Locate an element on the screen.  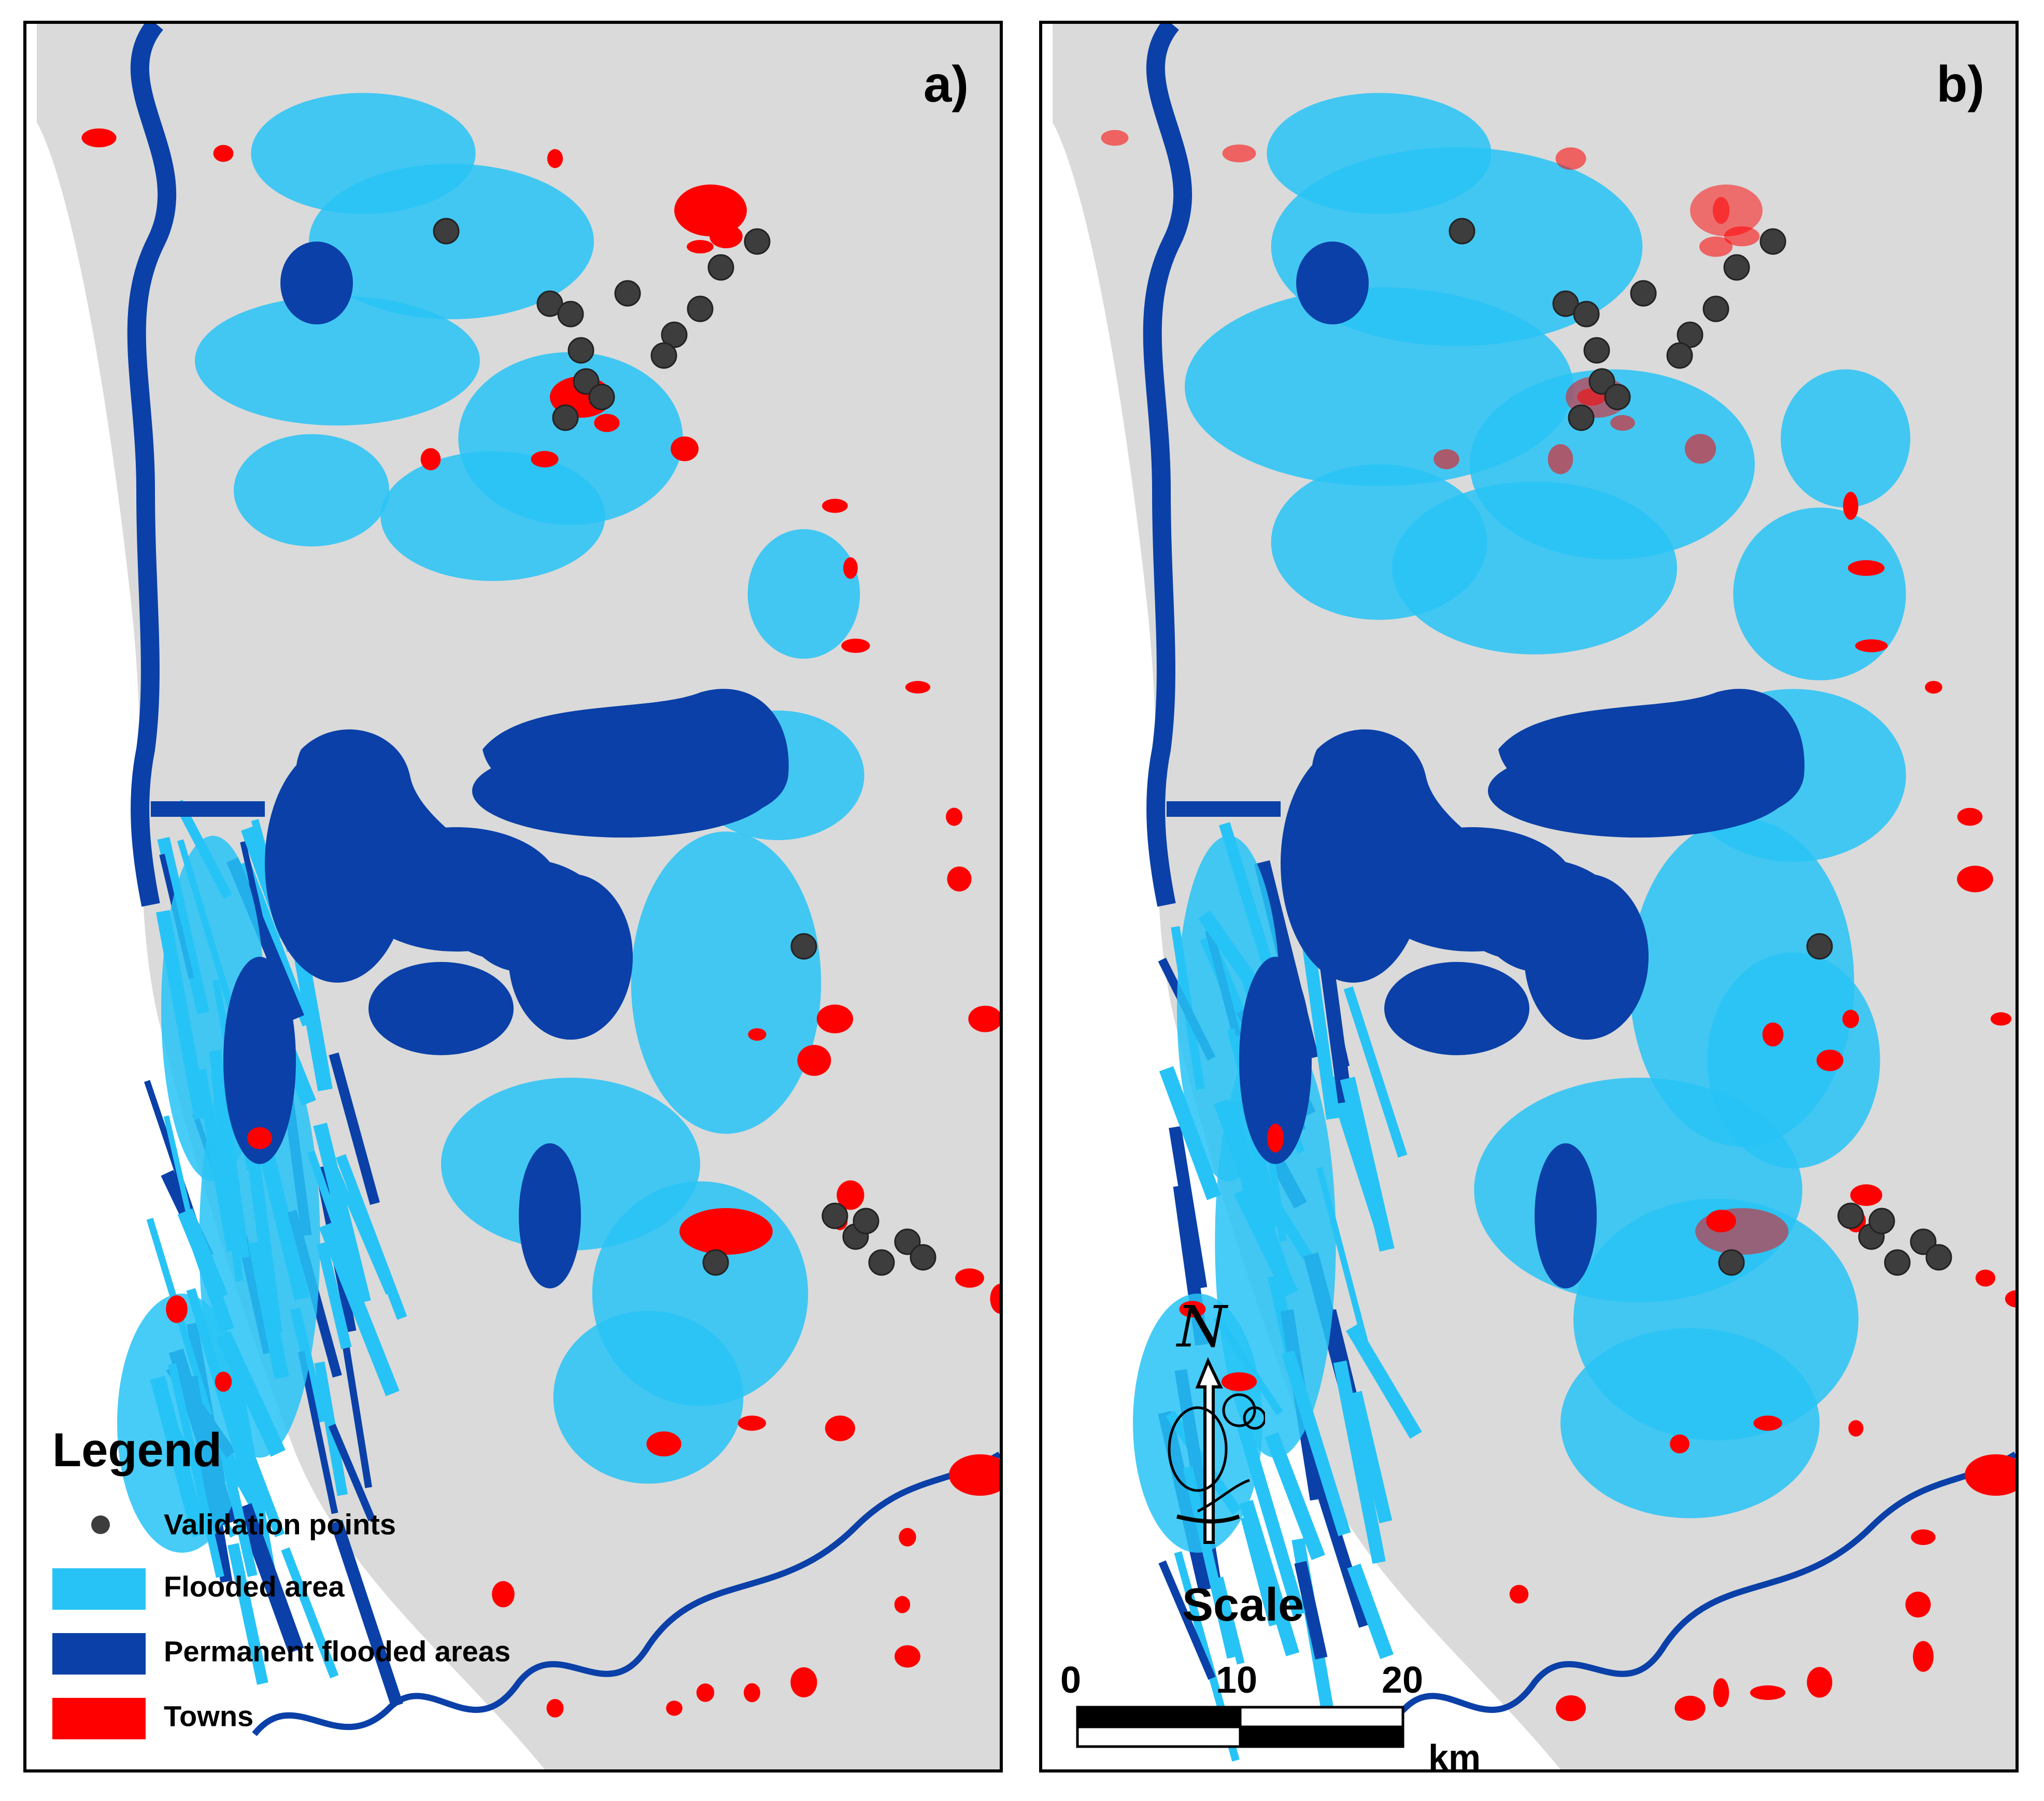
scale-bar is located at coordinates (1240, 1727).